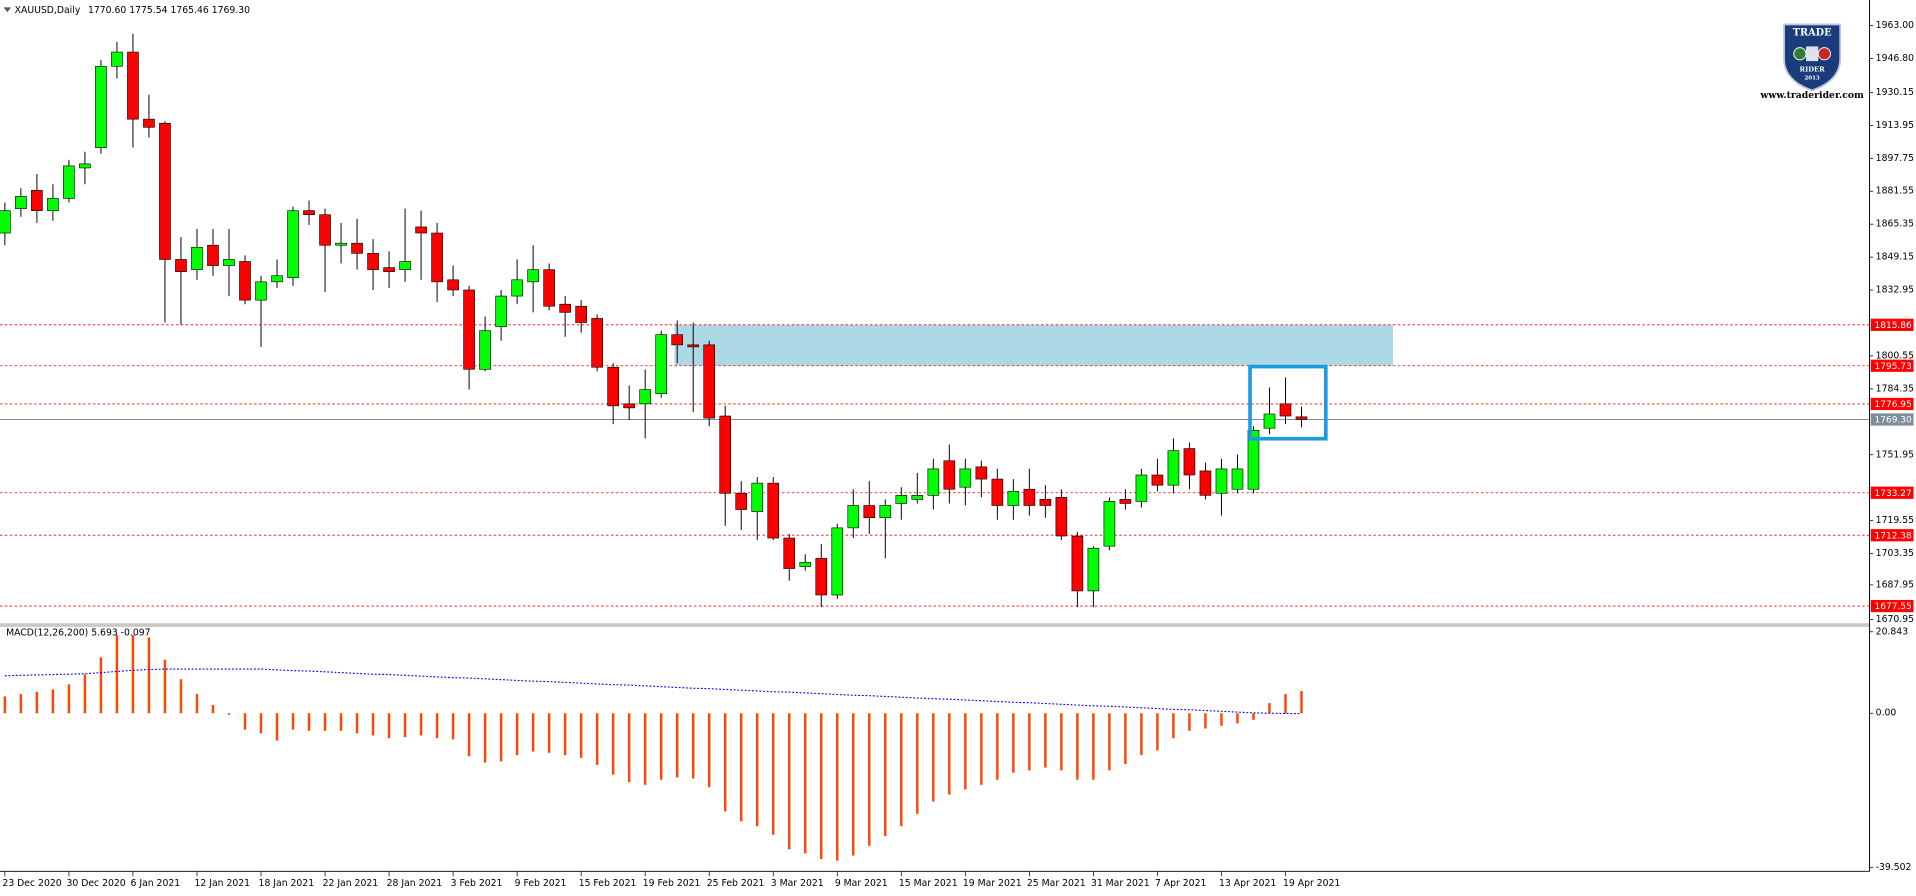 This screenshot has height=896, width=1916. Describe the element at coordinates (1895, 553) in the screenshot. I see `y-tick-label: 1703.35` at that location.